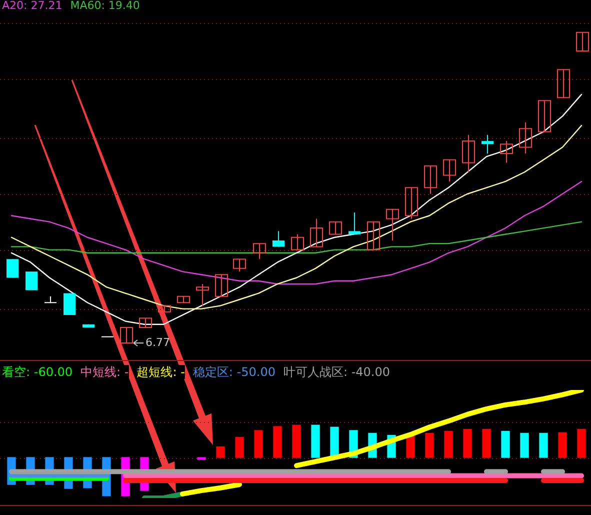  Describe the element at coordinates (37, 372) in the screenshot. I see `text: 看空: -60.00` at that location.